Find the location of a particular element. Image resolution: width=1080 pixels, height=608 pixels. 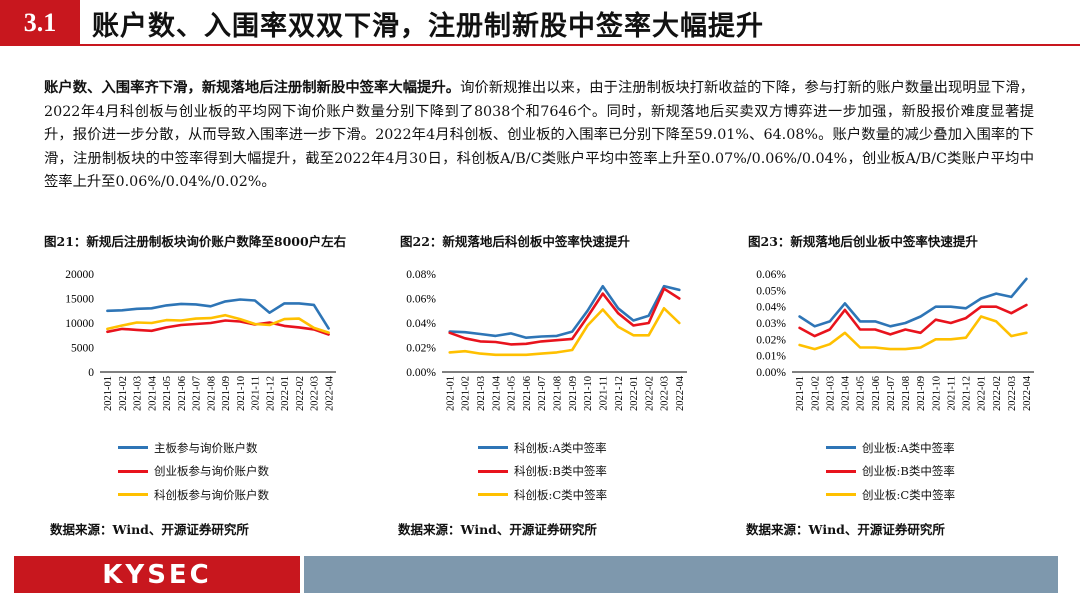

figure-23-title: 图23：新规落地后创业板中签率快速提升 is located at coordinates (863, 241).